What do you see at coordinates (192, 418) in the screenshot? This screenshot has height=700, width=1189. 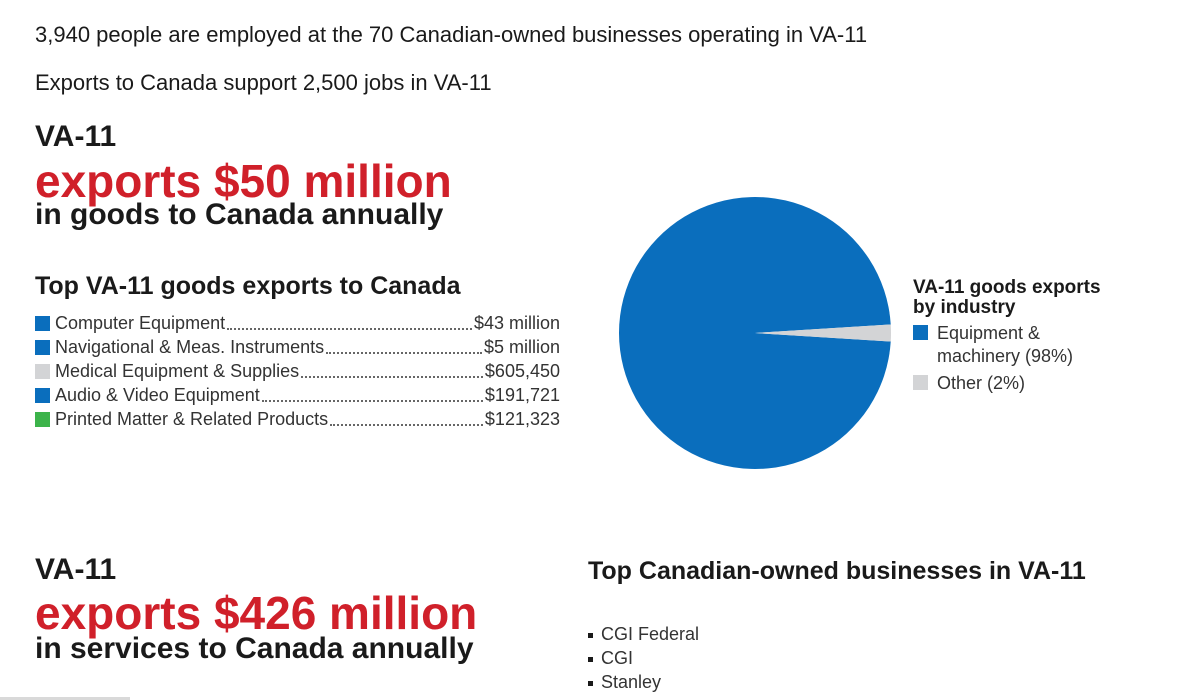 I see `goods-item-name: Printed Matter & Related Products` at bounding box center [192, 418].